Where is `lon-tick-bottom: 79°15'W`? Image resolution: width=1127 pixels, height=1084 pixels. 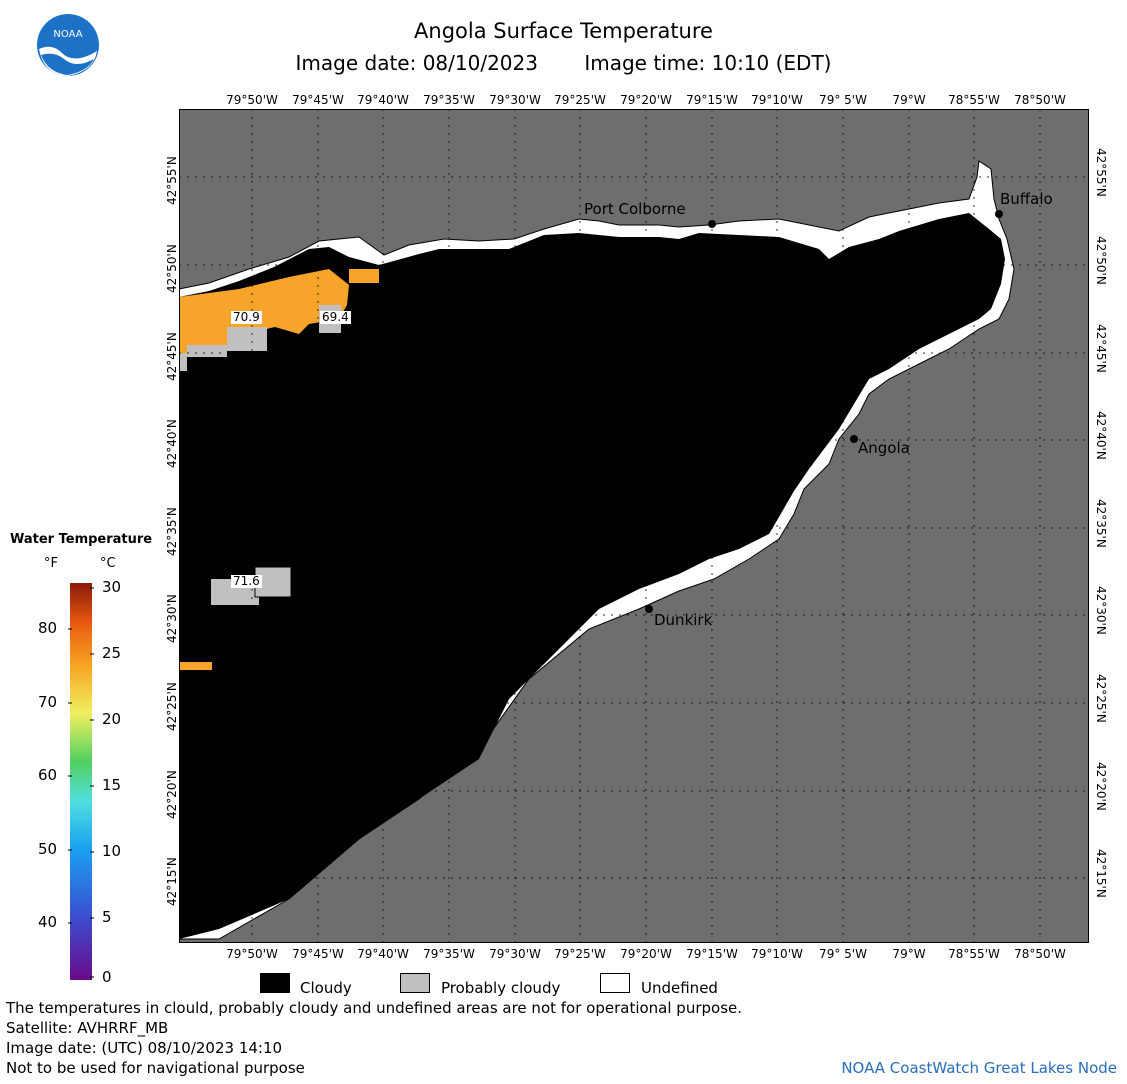
lon-tick-bottom: 79°15'W is located at coordinates (712, 954).